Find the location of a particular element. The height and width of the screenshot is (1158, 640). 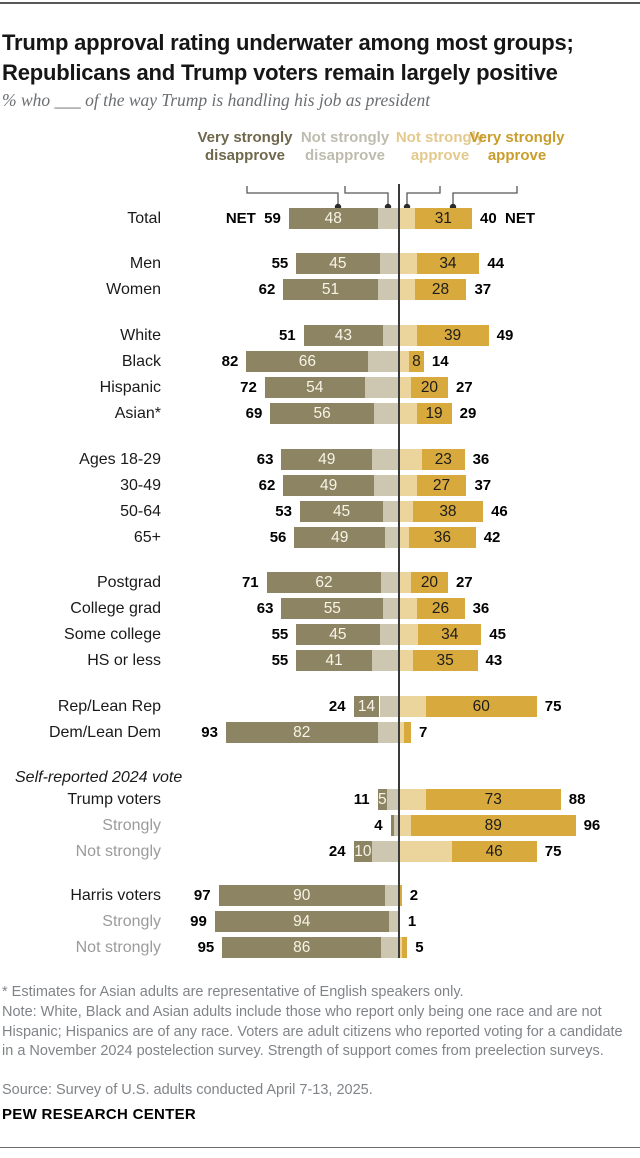

chart-row-asian-: Asian* 69 29 56 19 is located at coordinates (320, 413).